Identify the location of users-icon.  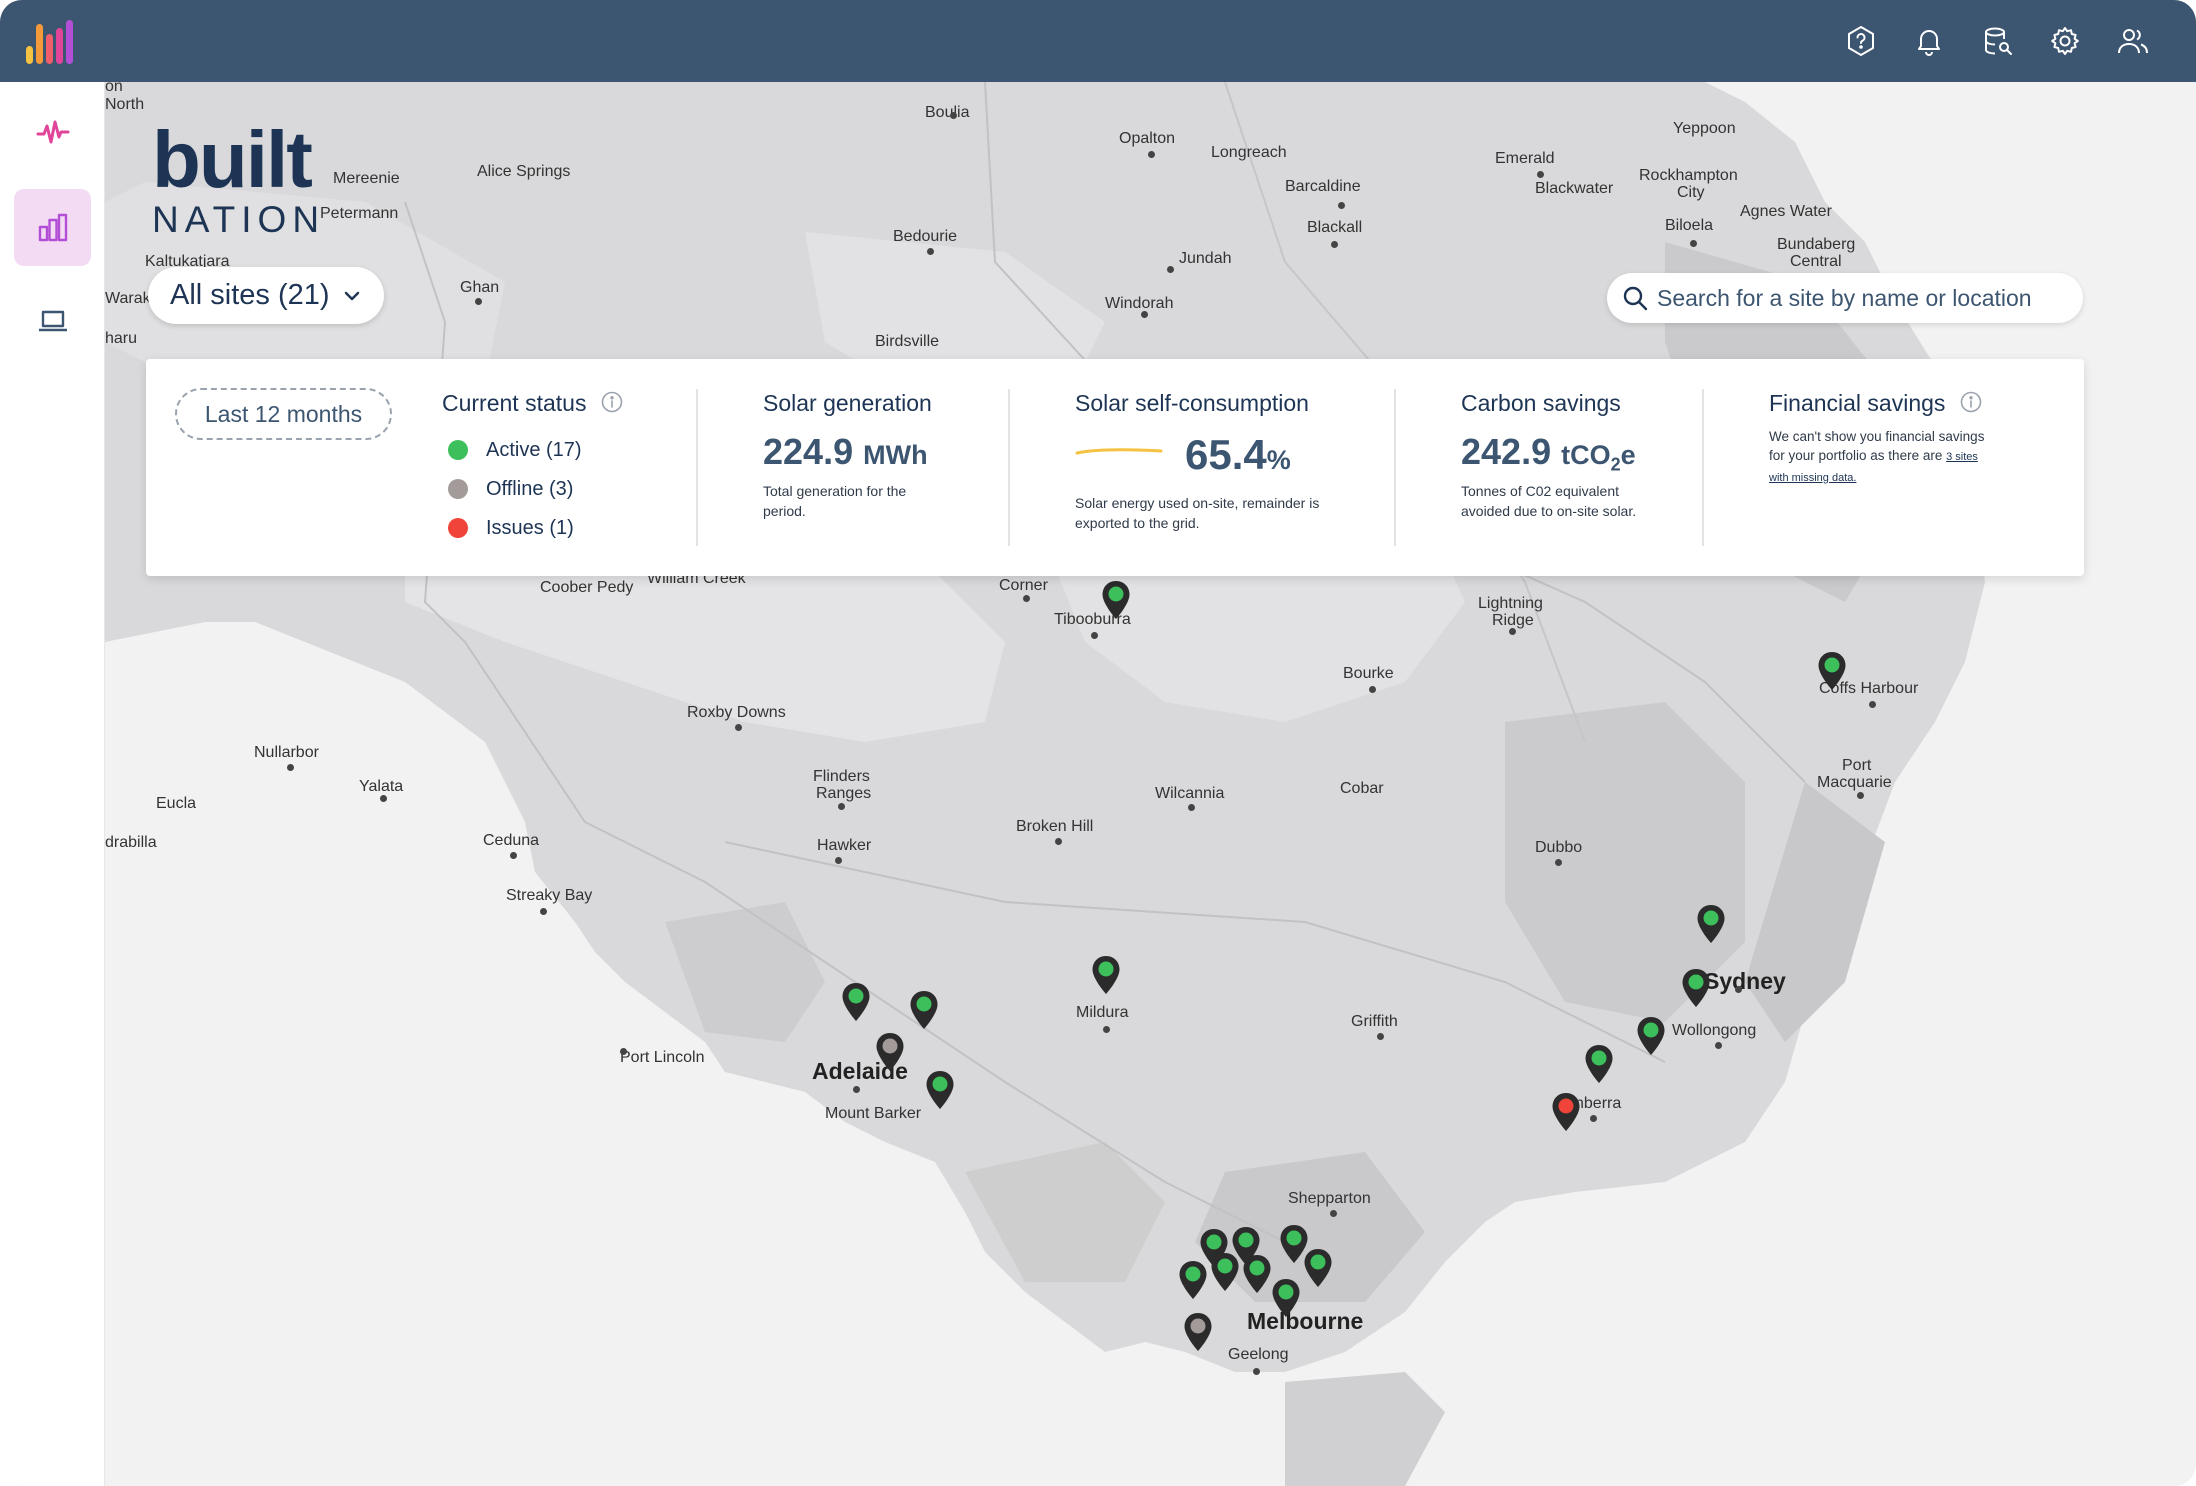
(2133, 41).